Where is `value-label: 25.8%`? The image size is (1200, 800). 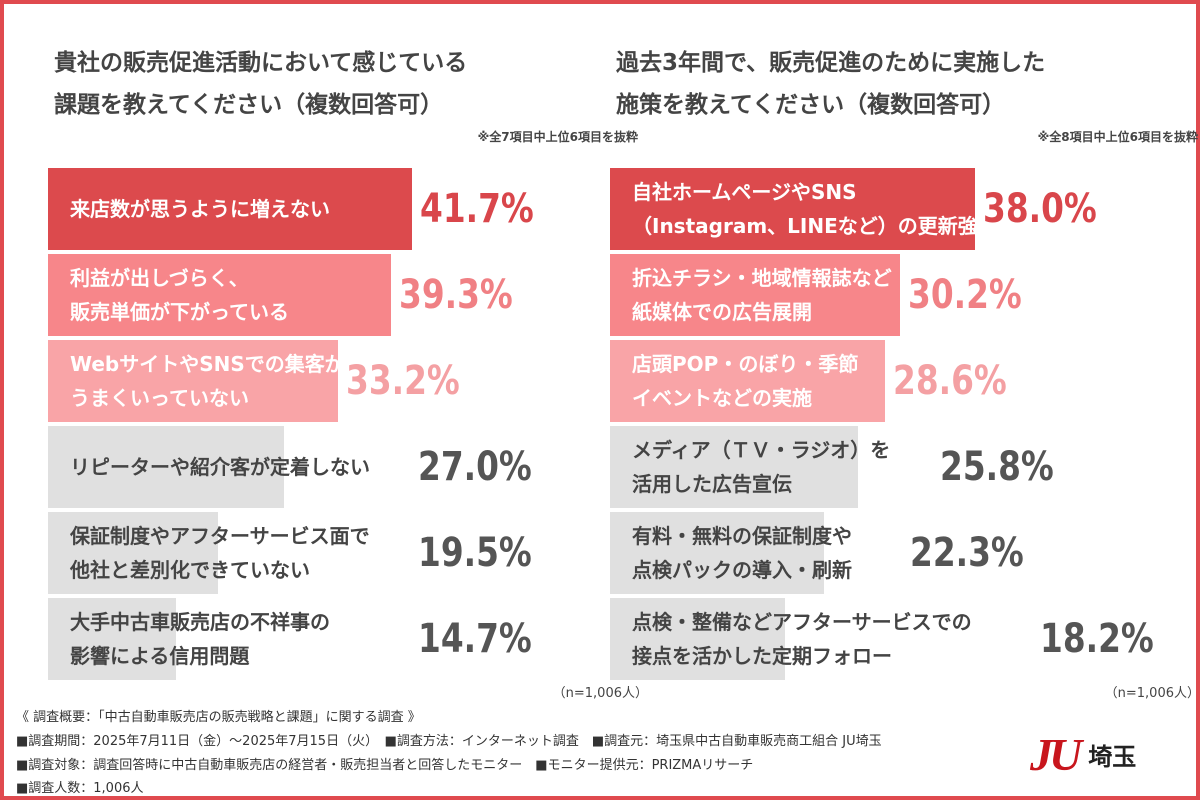
value-label: 25.8% is located at coordinates (997, 467).